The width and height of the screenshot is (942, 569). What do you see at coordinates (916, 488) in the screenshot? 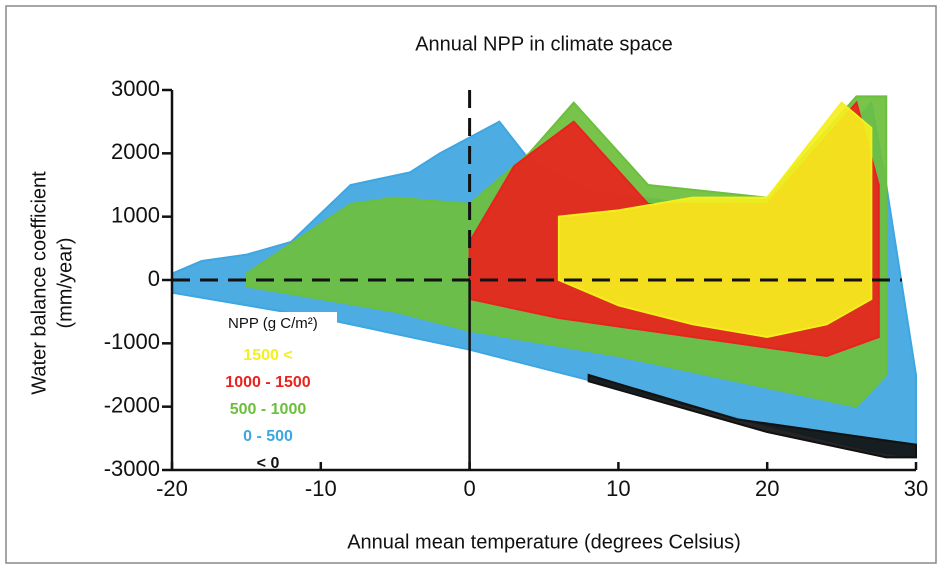
I see `x-tick-label: 30` at bounding box center [916, 488].